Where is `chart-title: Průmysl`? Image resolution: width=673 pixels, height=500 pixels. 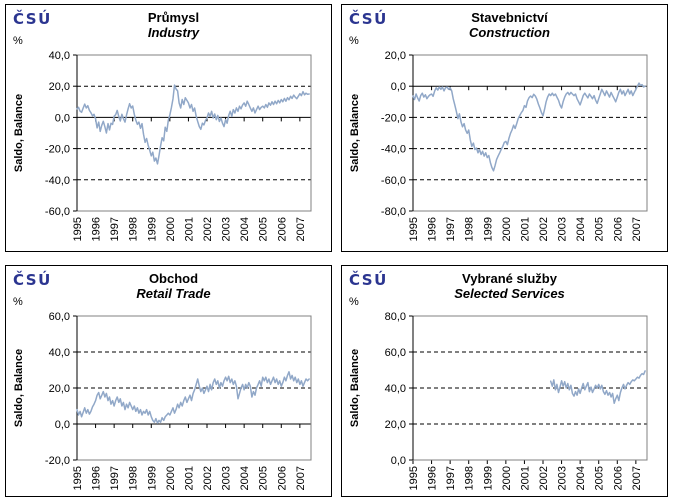
chart-title: Průmysl is located at coordinates (173, 17).